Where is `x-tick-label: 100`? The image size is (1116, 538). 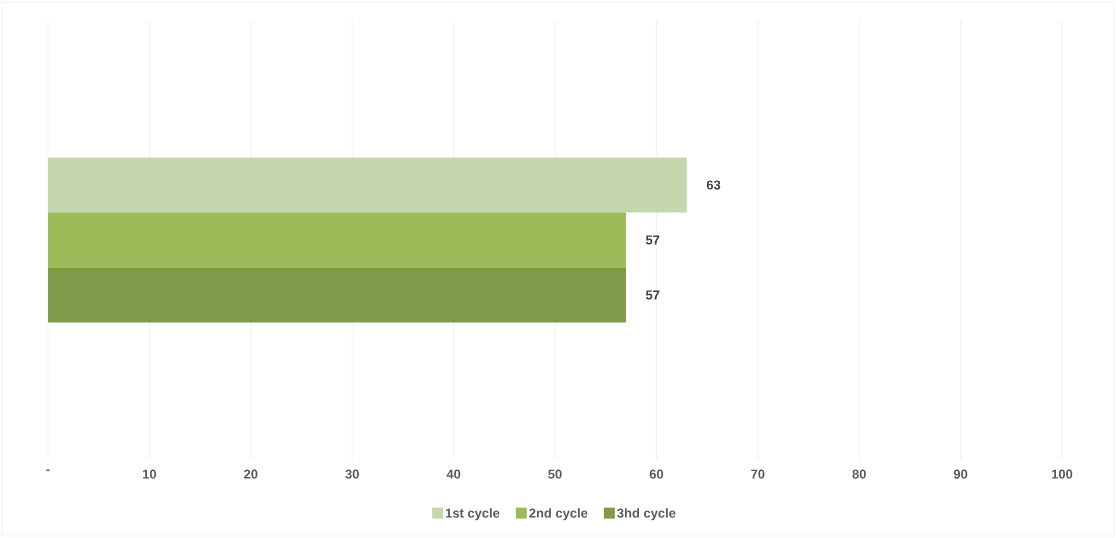 x-tick-label: 100 is located at coordinates (1062, 474).